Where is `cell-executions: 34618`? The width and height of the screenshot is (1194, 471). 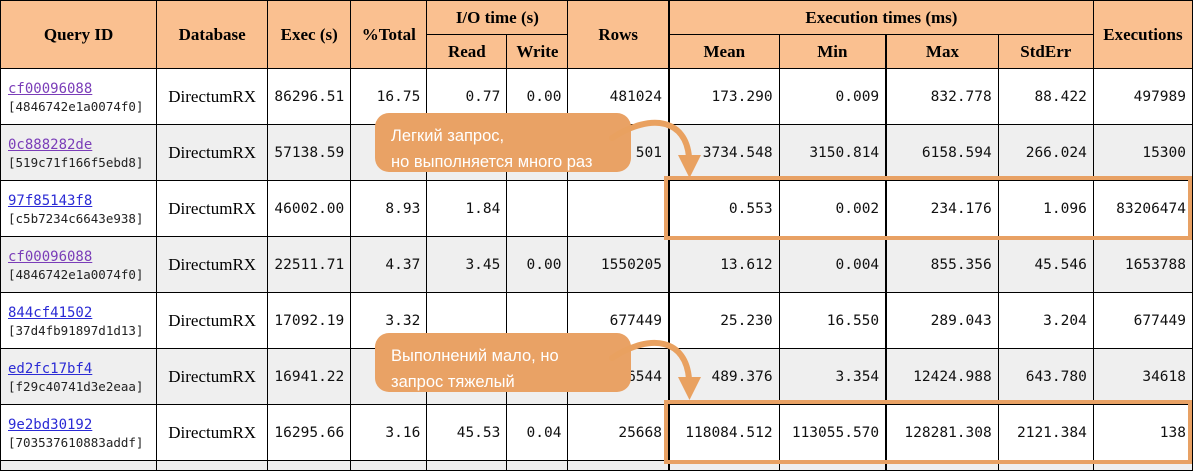 cell-executions: 34618 is located at coordinates (1143, 376).